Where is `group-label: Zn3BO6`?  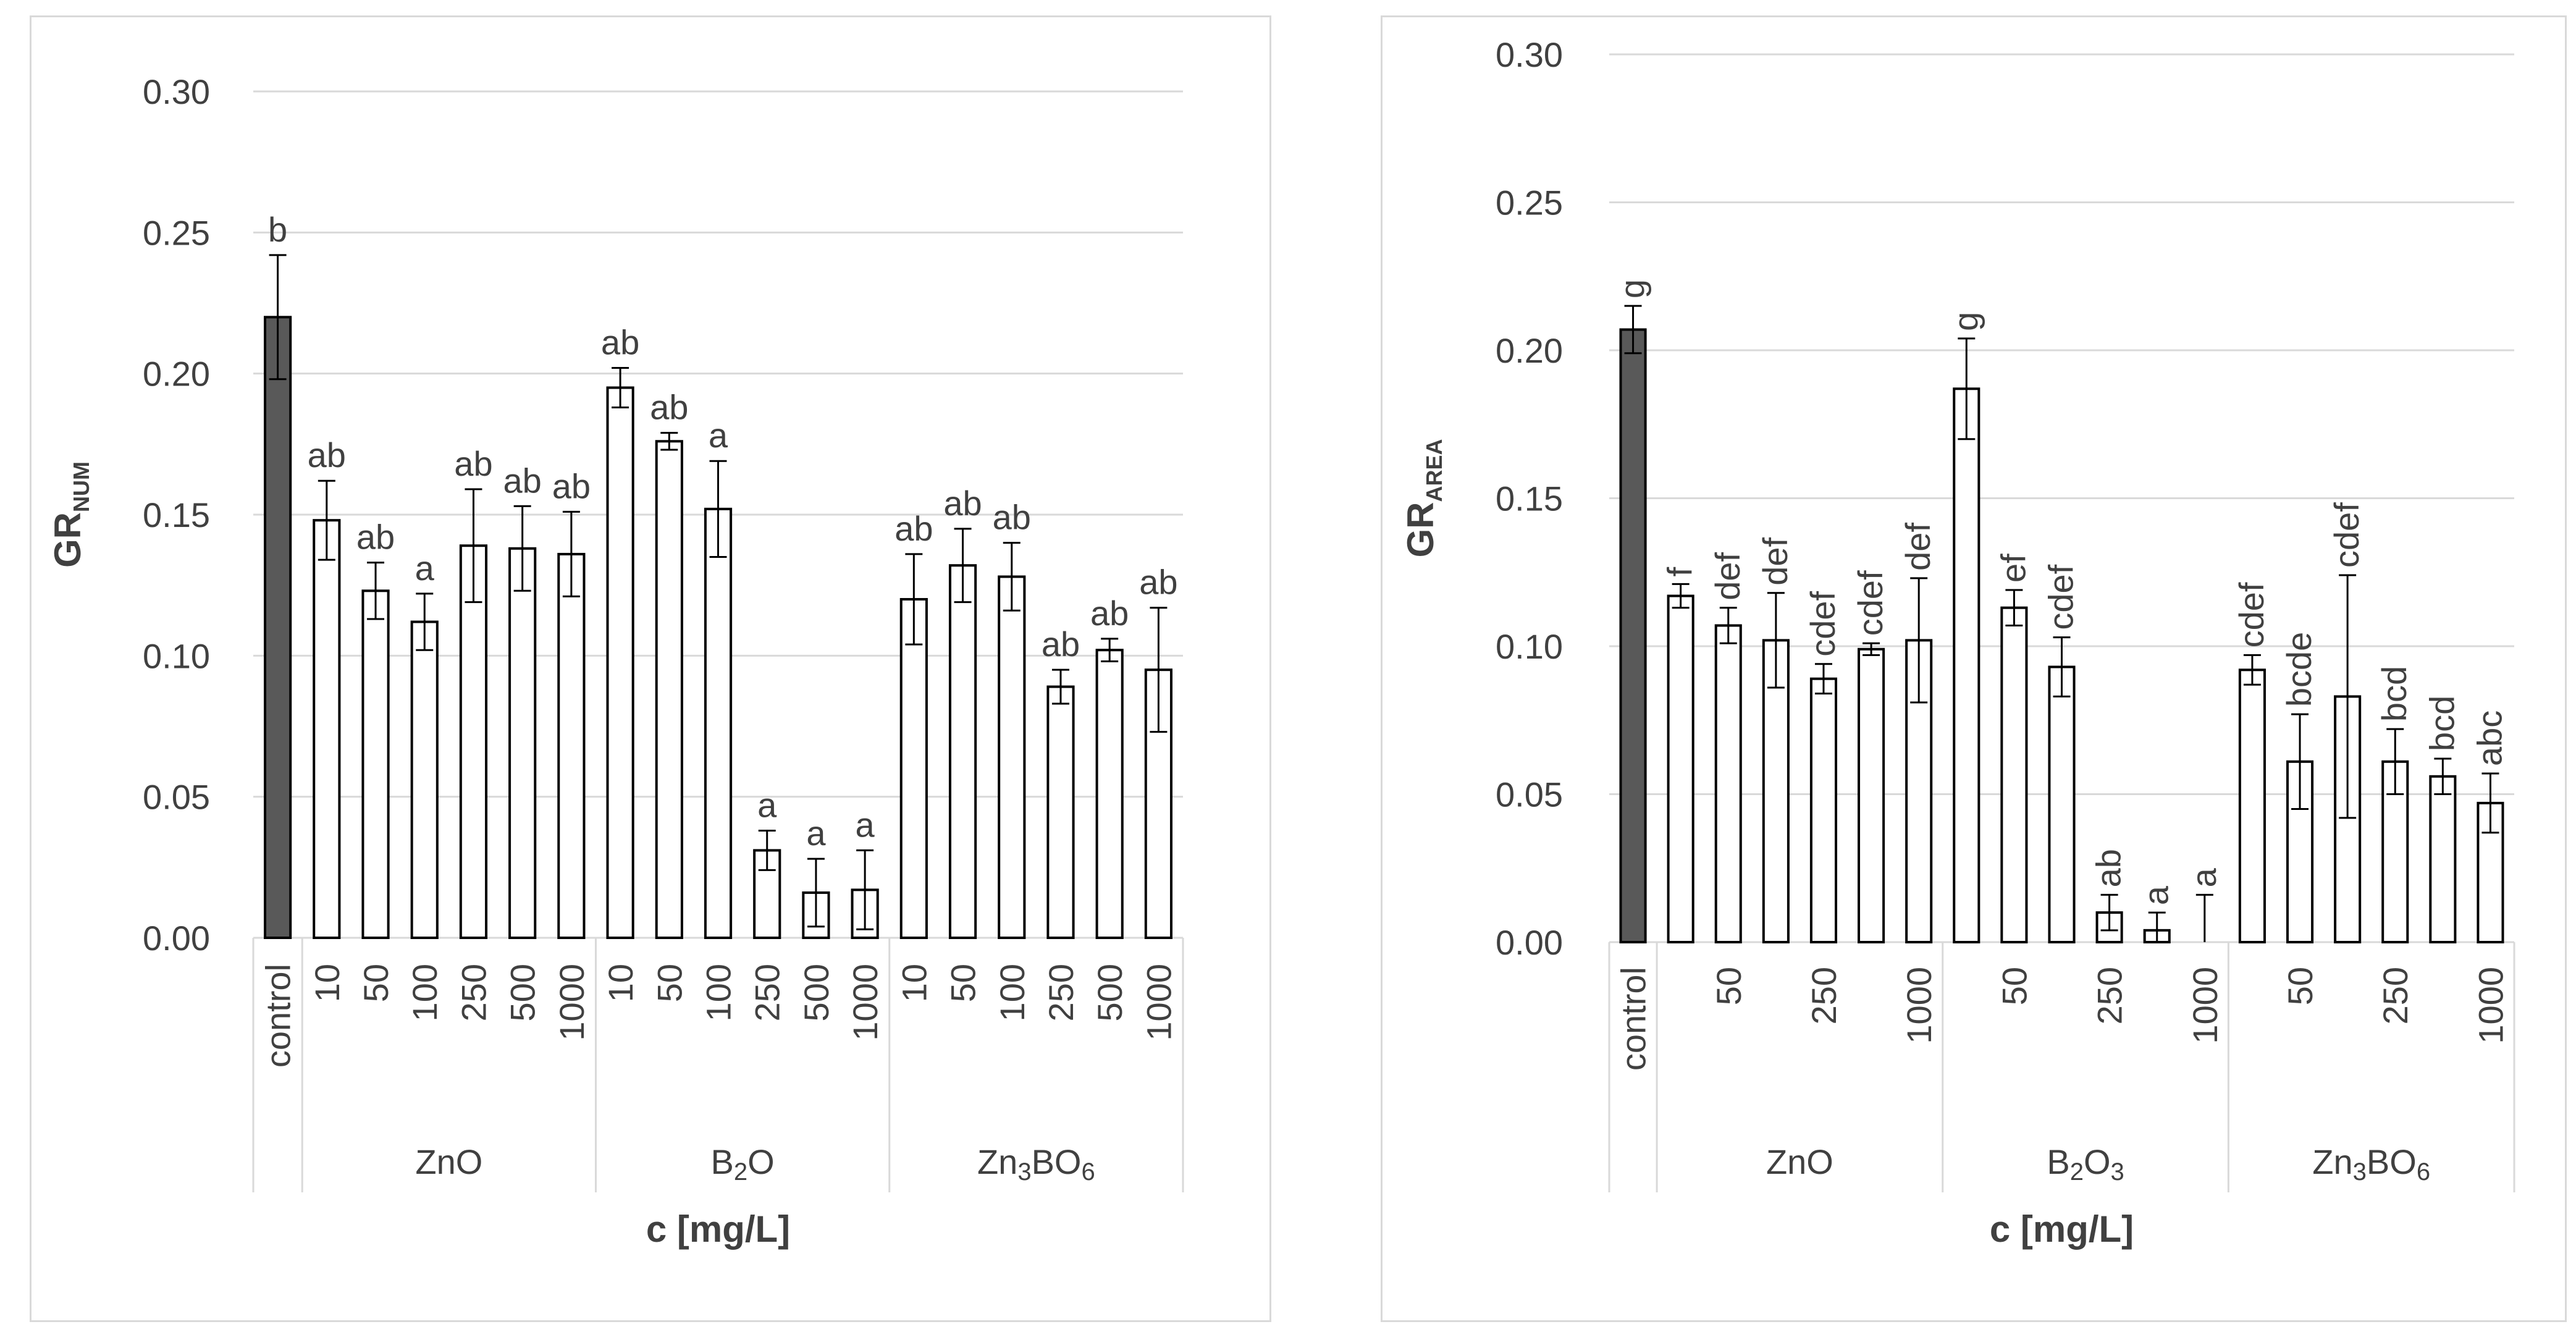 group-label: Zn3BO6 is located at coordinates (2371, 1164).